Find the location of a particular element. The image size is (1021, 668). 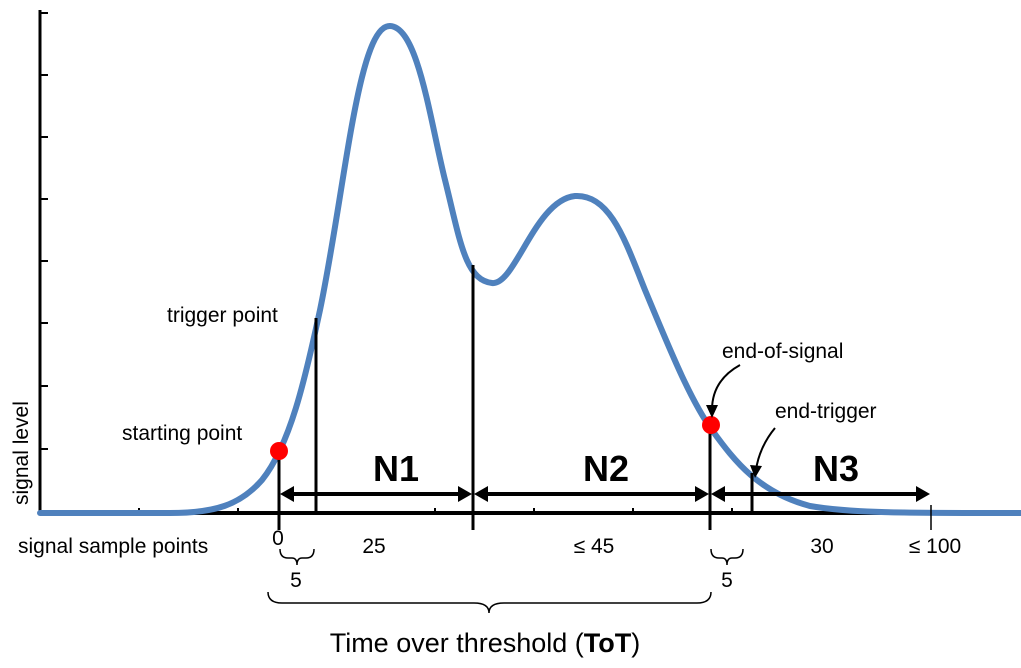

end-of-signal-label: end-of-signal is located at coordinates (782, 351).